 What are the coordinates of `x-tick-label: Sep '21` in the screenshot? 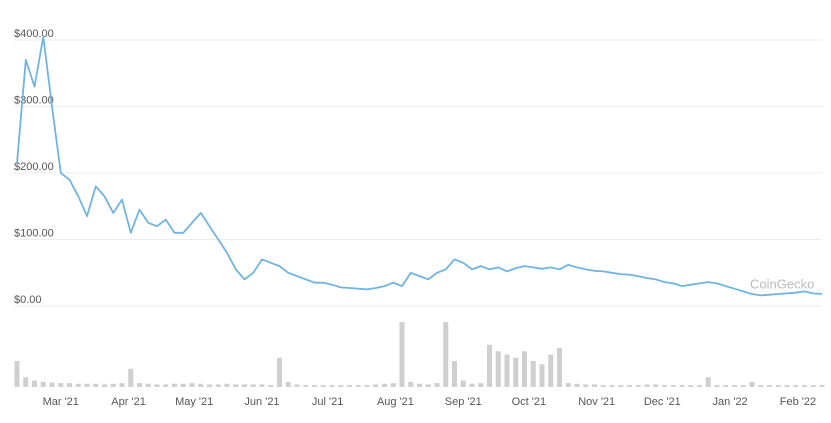 It's located at (463, 402).